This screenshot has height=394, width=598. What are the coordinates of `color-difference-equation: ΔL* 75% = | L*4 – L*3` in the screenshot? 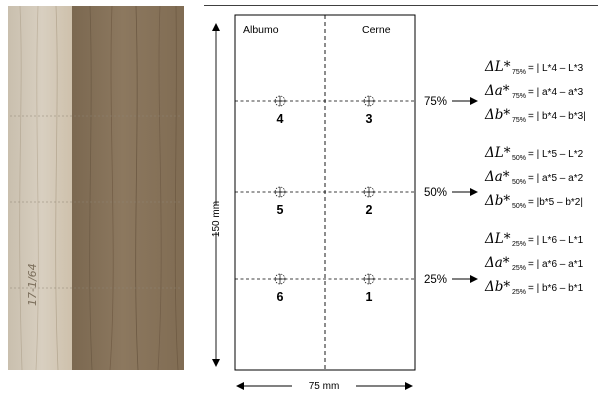 It's located at (534, 67).